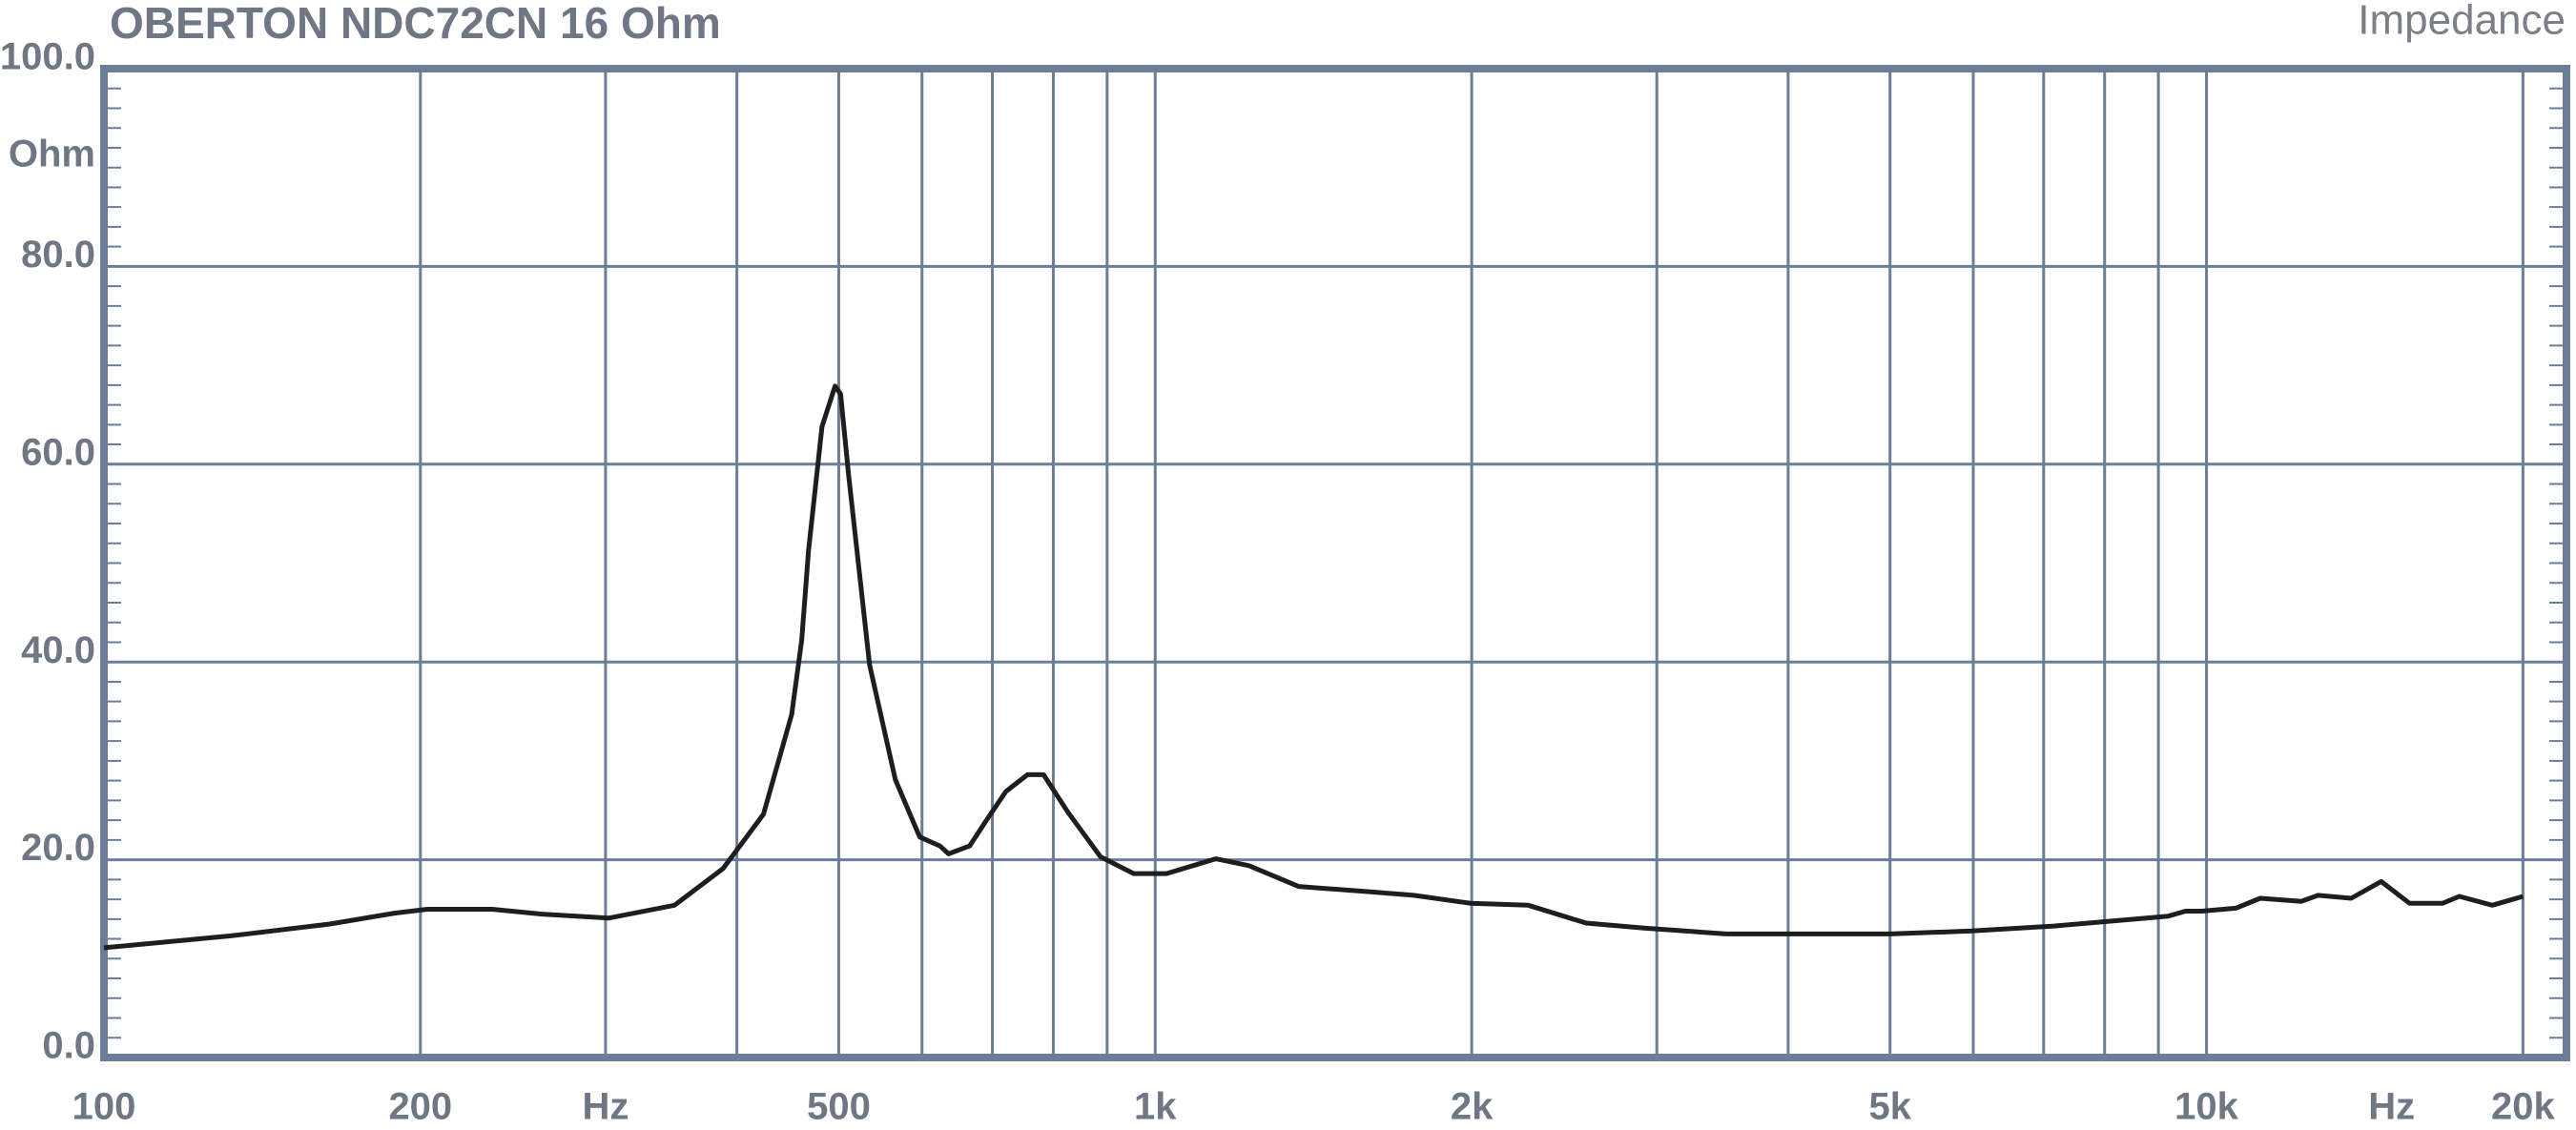  I want to click on x-tick-label: 100, so click(104, 1107).